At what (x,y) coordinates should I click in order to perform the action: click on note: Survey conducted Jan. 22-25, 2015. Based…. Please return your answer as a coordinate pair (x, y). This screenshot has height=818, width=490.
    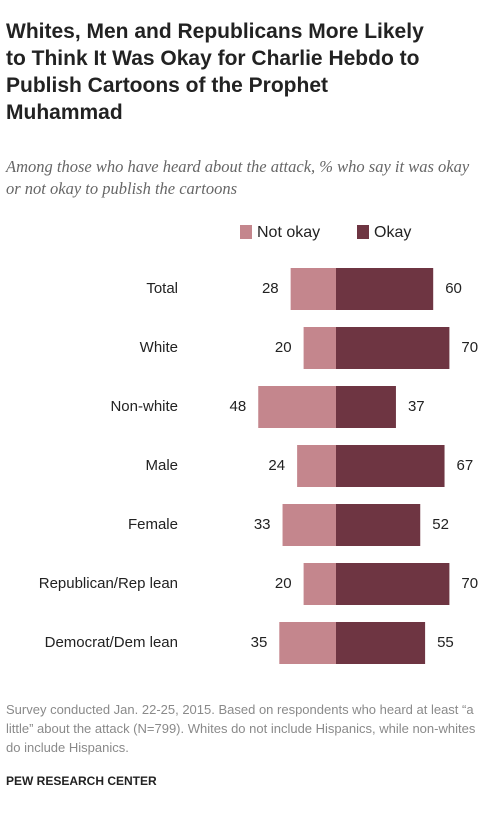
    Looking at the image, I should click on (241, 728).